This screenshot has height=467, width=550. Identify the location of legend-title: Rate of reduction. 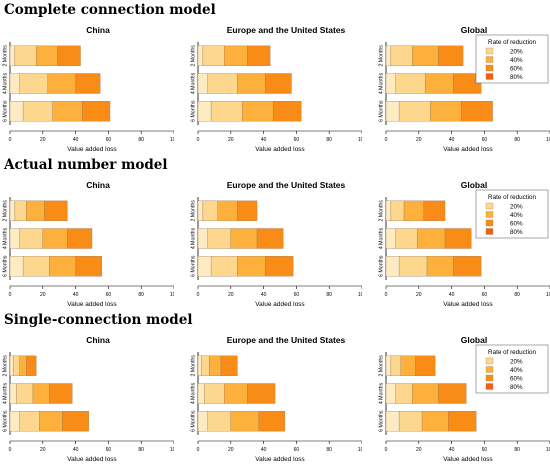
(512, 197).